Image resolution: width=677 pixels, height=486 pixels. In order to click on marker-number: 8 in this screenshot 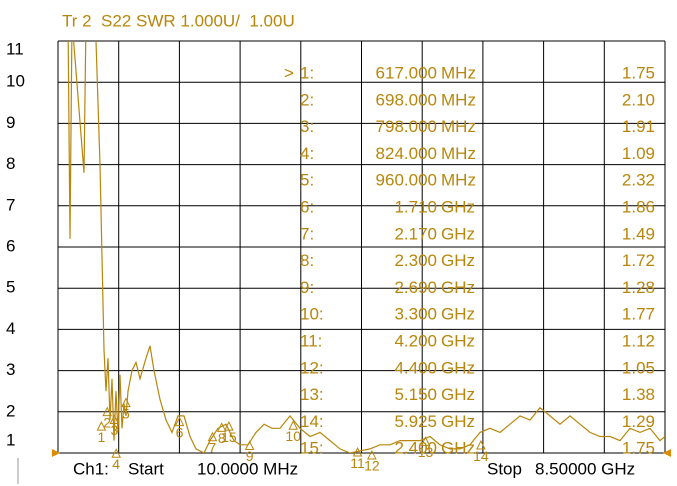, I will do `click(222, 438)`.